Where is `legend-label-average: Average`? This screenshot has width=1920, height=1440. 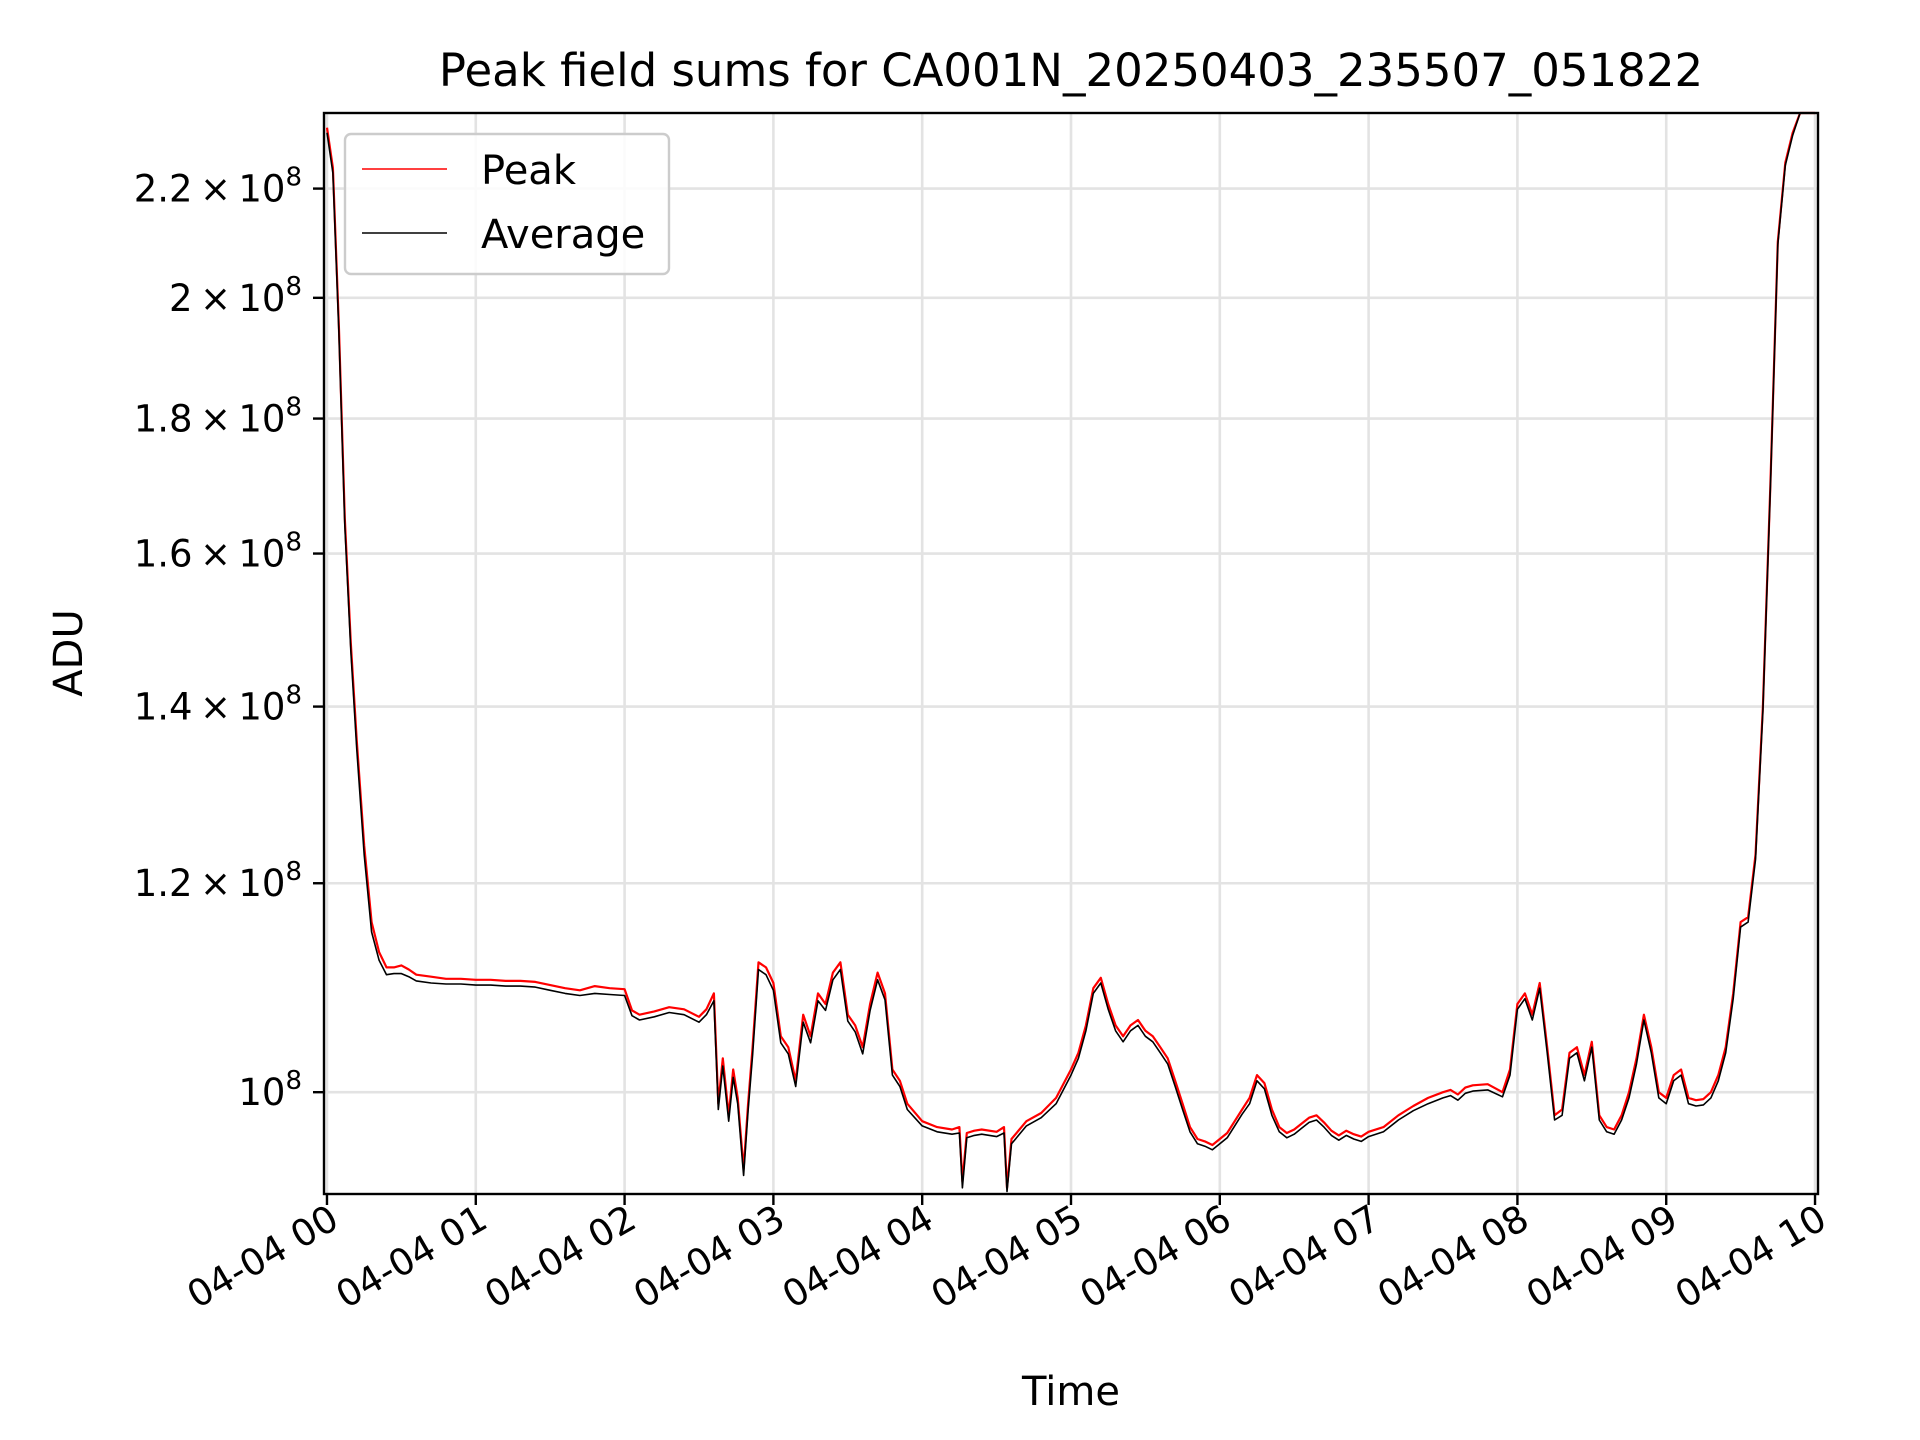 legend-label-average: Average is located at coordinates (563, 235).